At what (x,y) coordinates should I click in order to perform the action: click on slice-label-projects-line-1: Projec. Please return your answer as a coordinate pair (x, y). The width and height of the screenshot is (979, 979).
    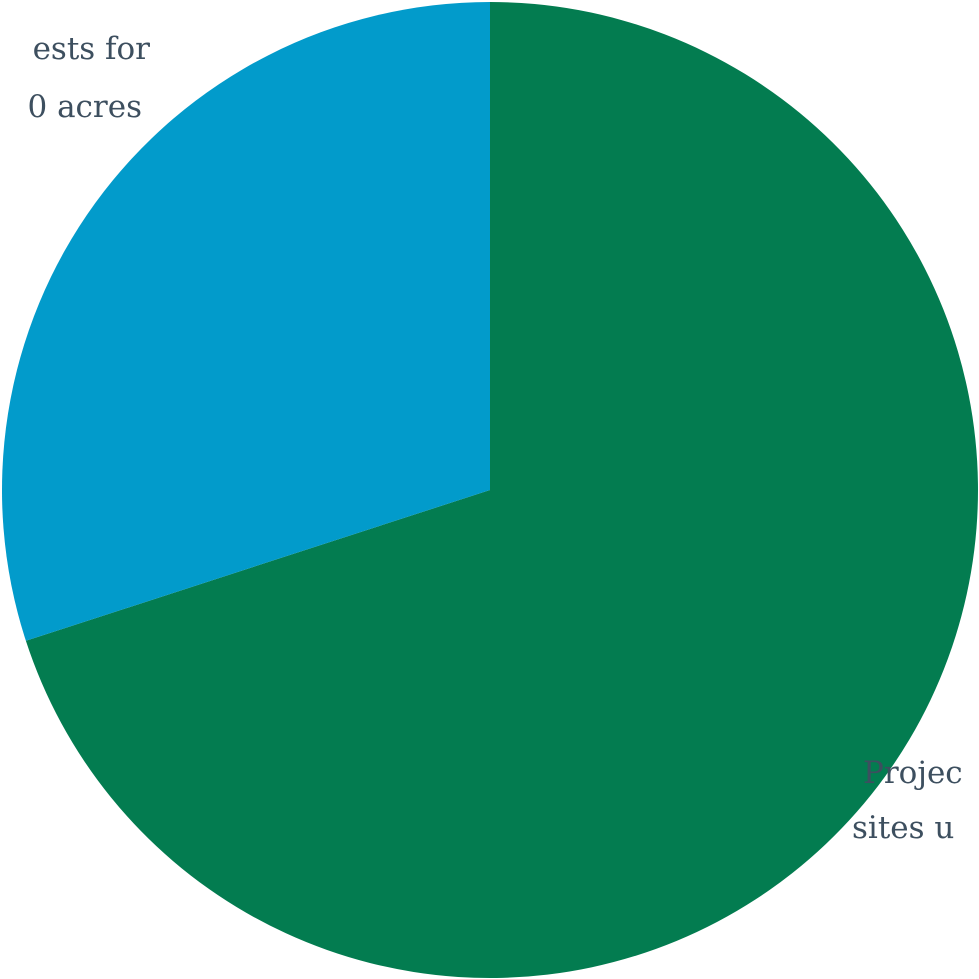
    Looking at the image, I should click on (913, 773).